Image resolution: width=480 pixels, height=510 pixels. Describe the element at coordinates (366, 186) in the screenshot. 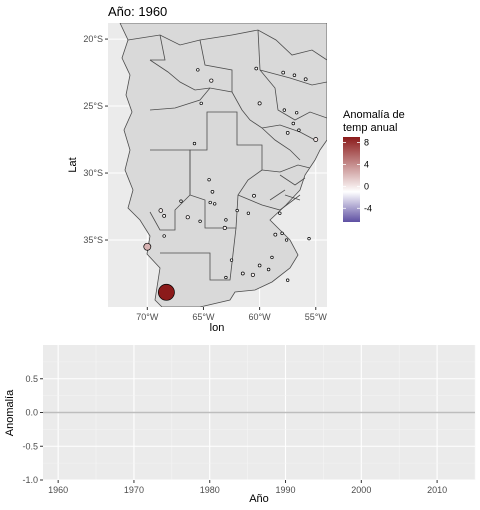

I see `legend-tick-label: 0` at that location.